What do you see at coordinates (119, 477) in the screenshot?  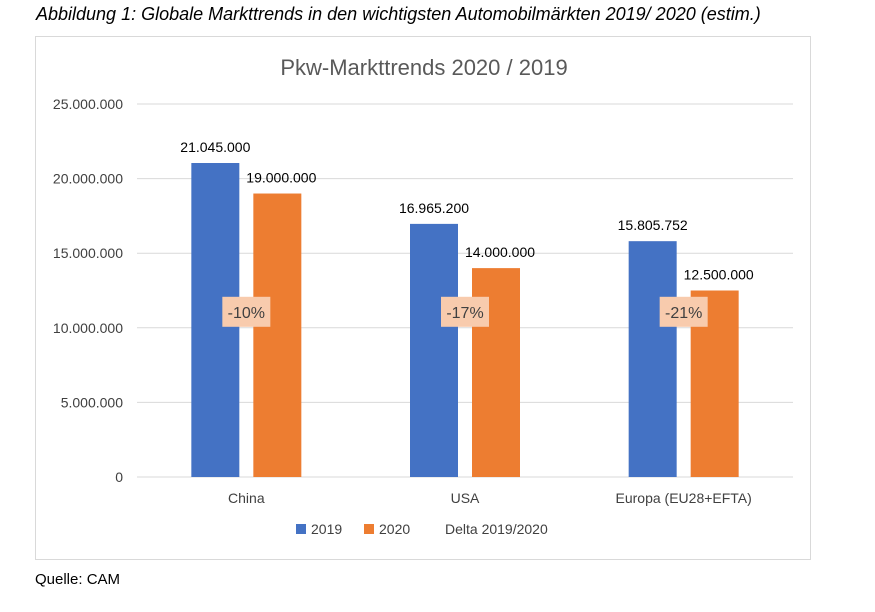 I see `y-tick-label: 0` at bounding box center [119, 477].